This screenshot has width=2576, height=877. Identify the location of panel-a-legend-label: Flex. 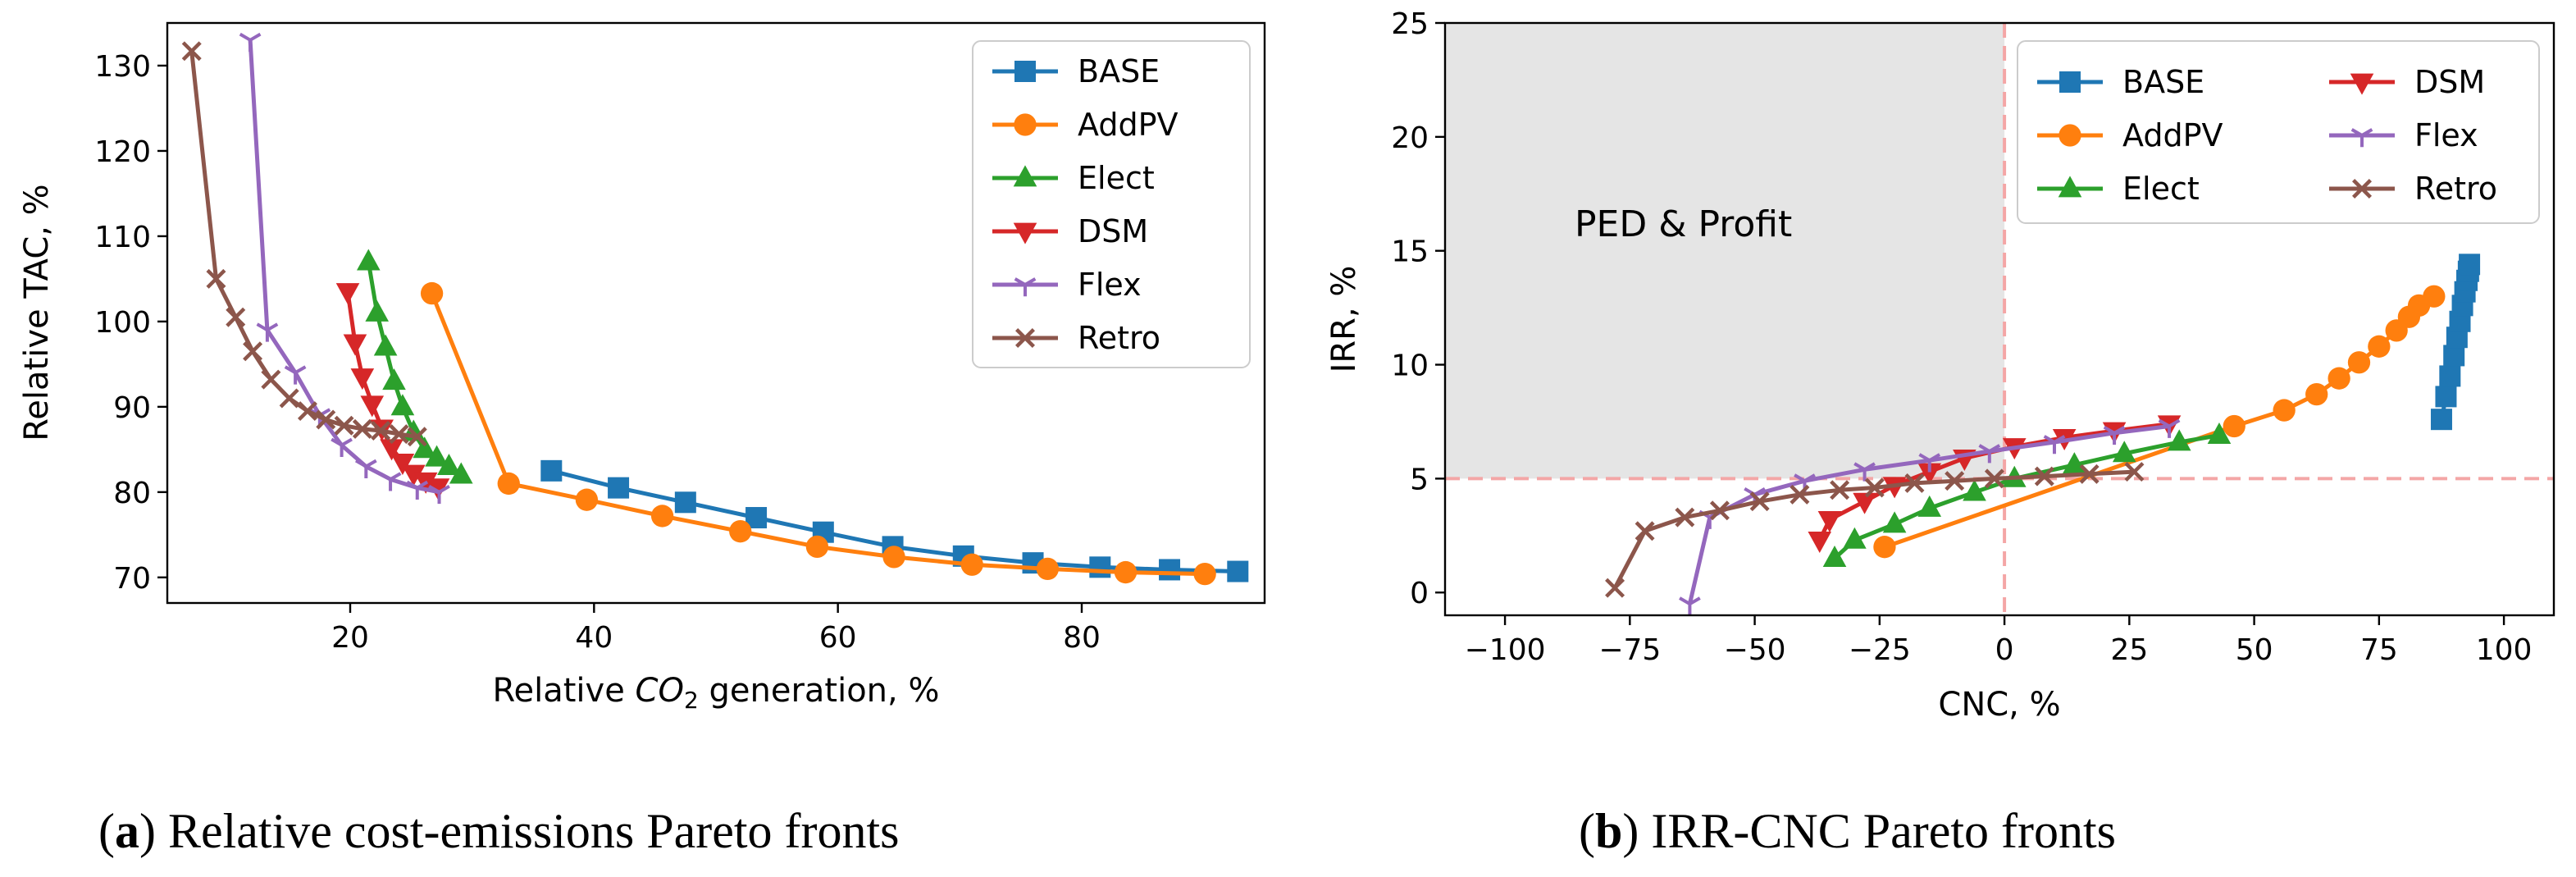
(1110, 285).